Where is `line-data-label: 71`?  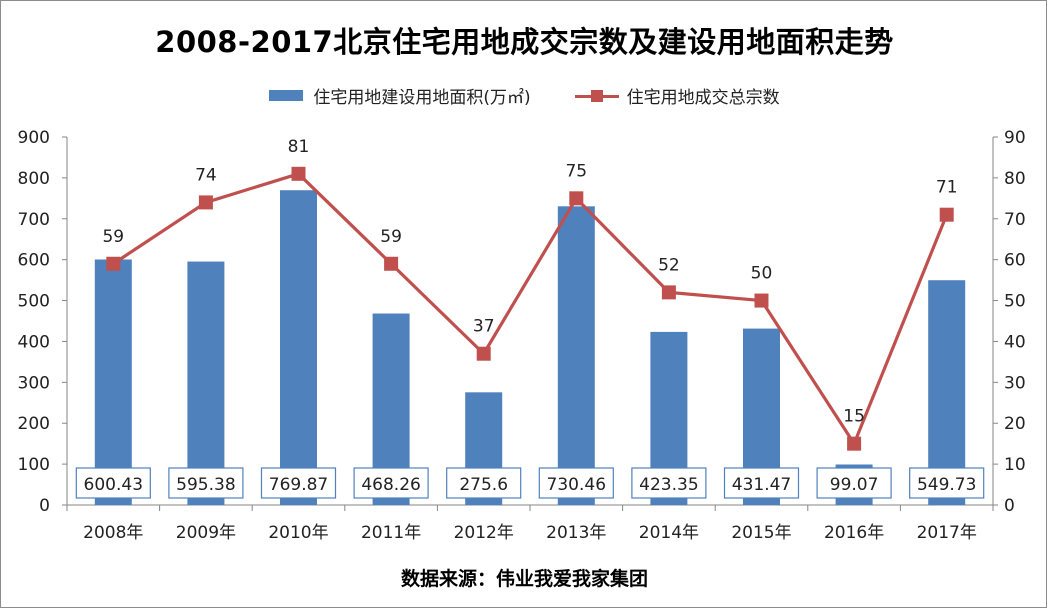 line-data-label: 71 is located at coordinates (947, 188).